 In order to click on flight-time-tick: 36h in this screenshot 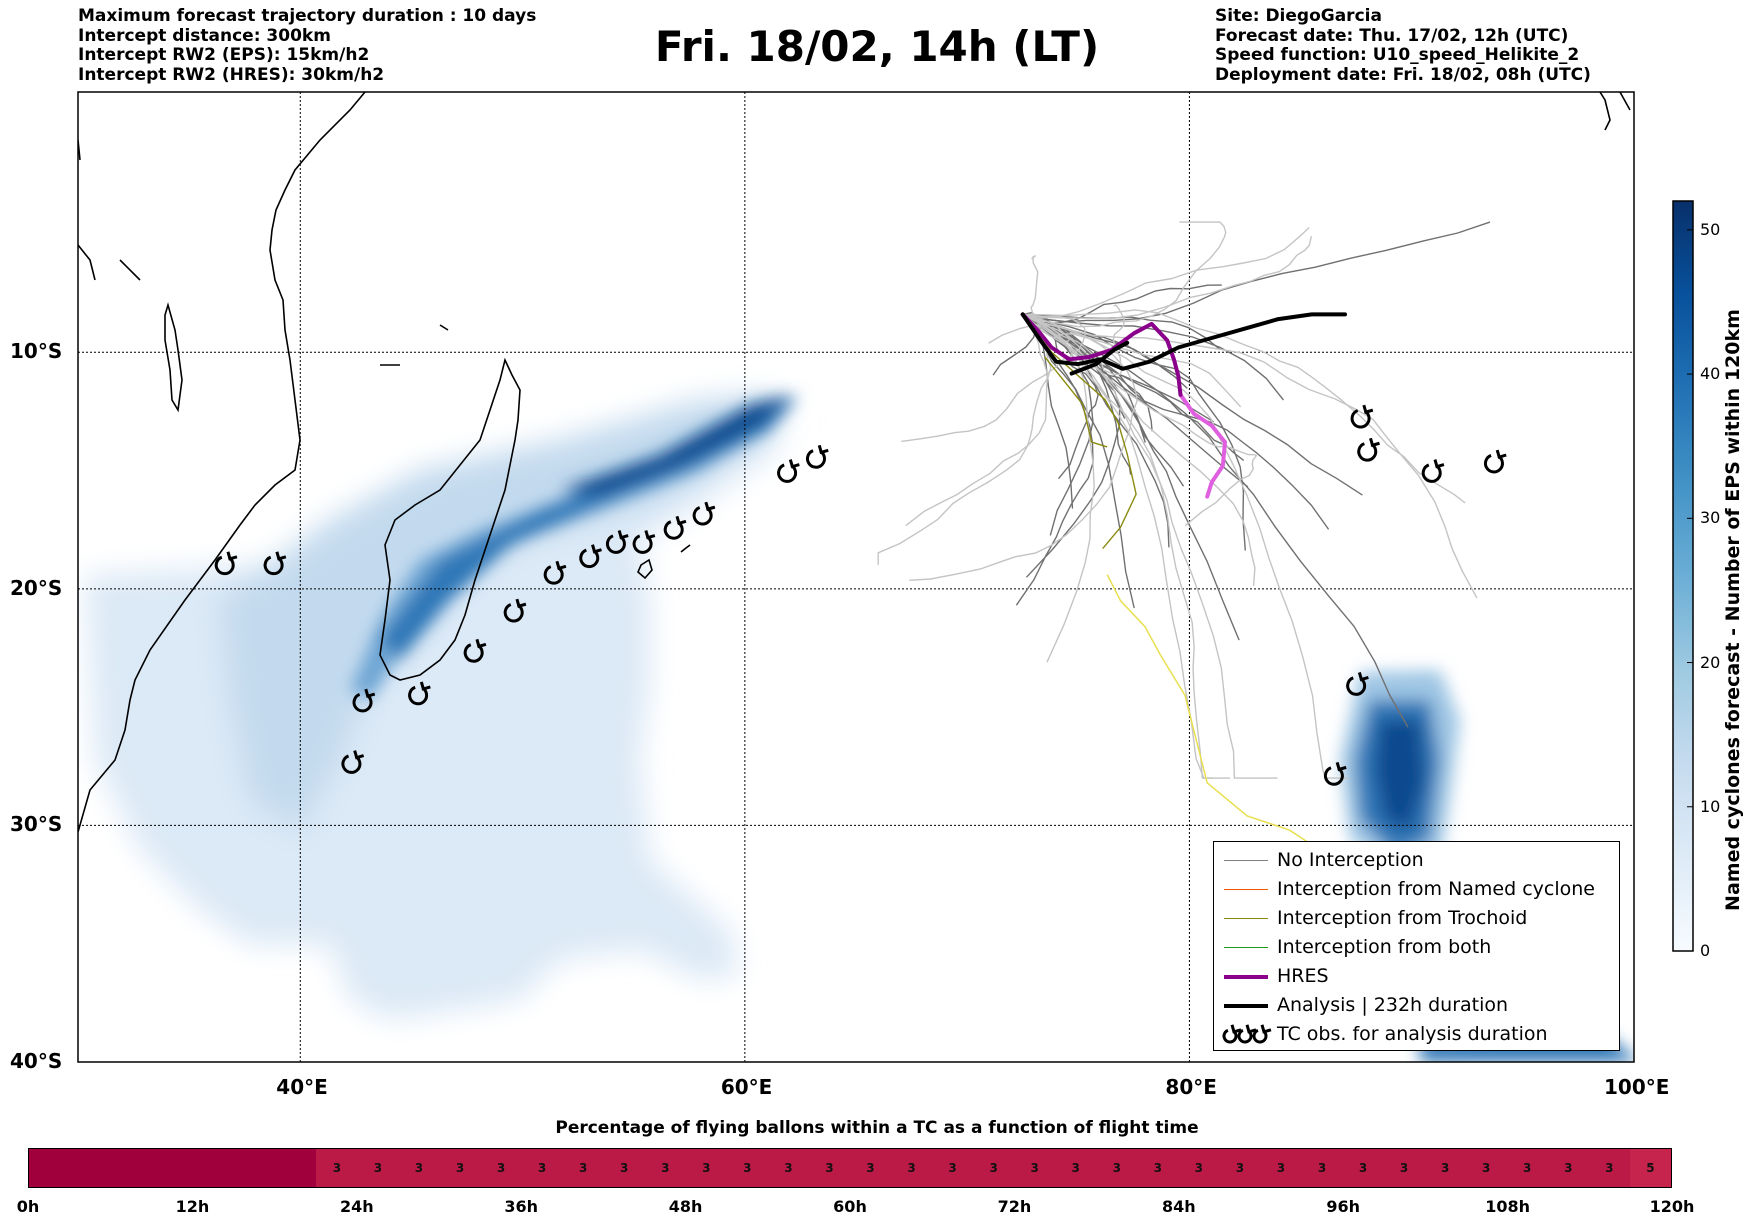, I will do `click(521, 1206)`.